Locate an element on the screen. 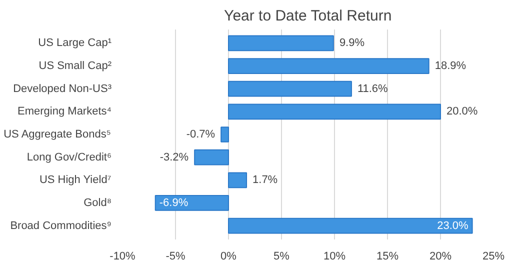 This screenshot has height=265, width=517. y-tick-label: US Aggregate Bonds⁵ is located at coordinates (57, 134).